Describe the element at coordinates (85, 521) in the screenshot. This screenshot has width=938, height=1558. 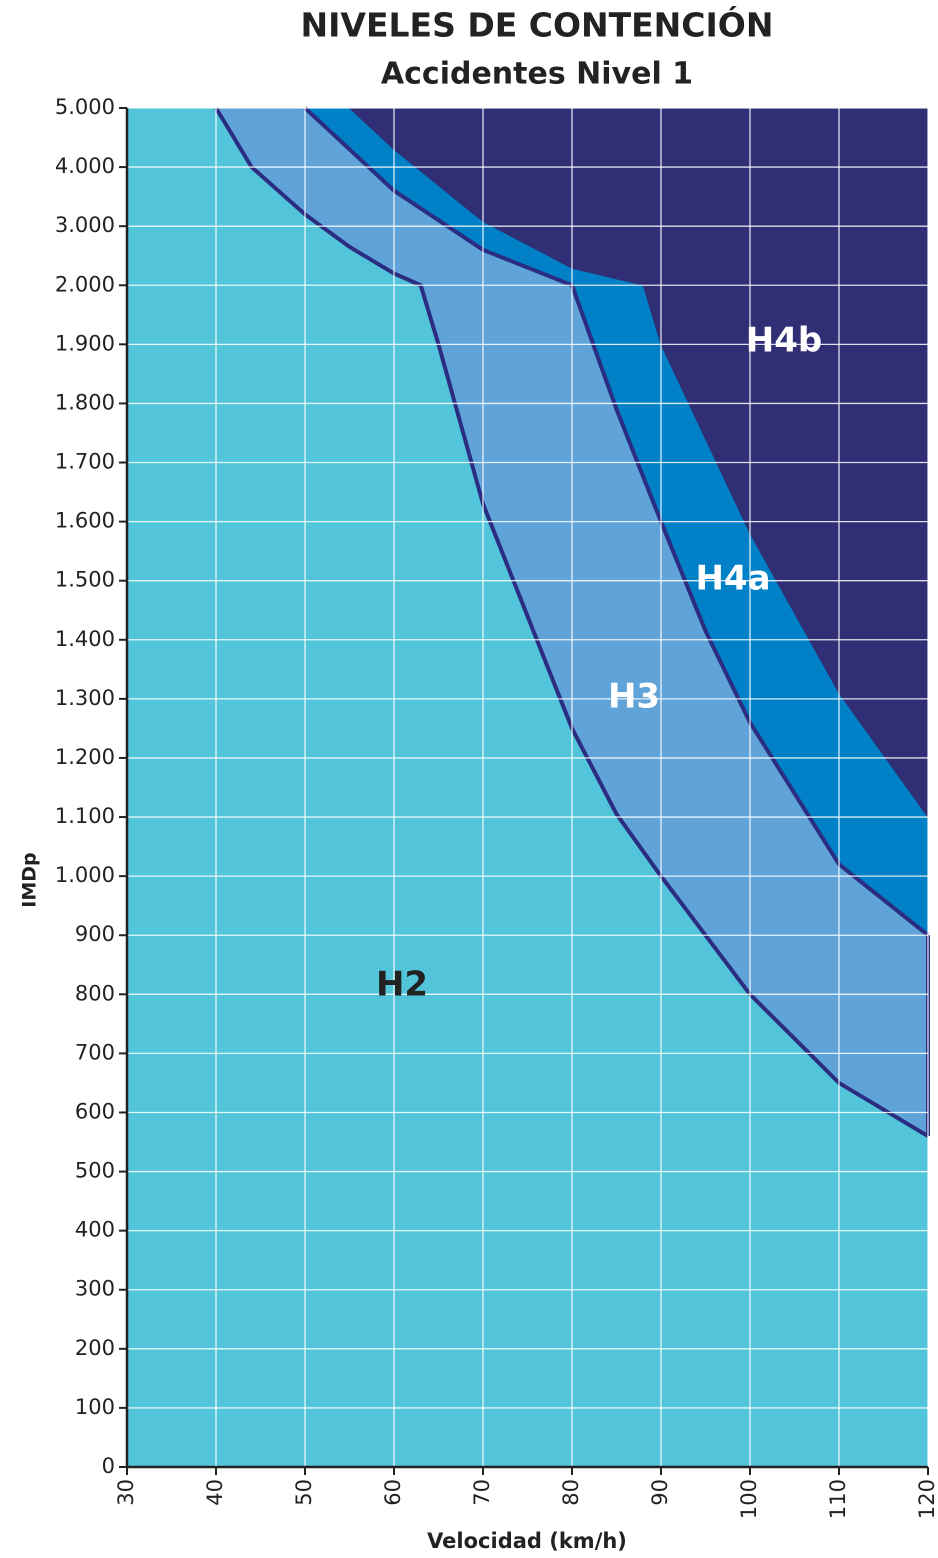
I see `y-tick-label: 1.600` at that location.